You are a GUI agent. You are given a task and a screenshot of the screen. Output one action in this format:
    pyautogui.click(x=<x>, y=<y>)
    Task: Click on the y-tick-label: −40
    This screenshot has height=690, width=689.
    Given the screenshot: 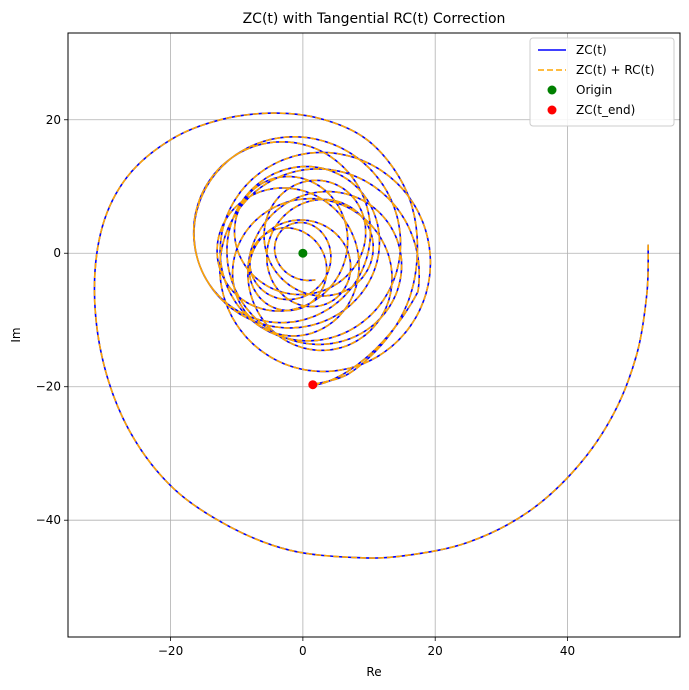 What is the action you would take?
    pyautogui.click(x=48, y=520)
    